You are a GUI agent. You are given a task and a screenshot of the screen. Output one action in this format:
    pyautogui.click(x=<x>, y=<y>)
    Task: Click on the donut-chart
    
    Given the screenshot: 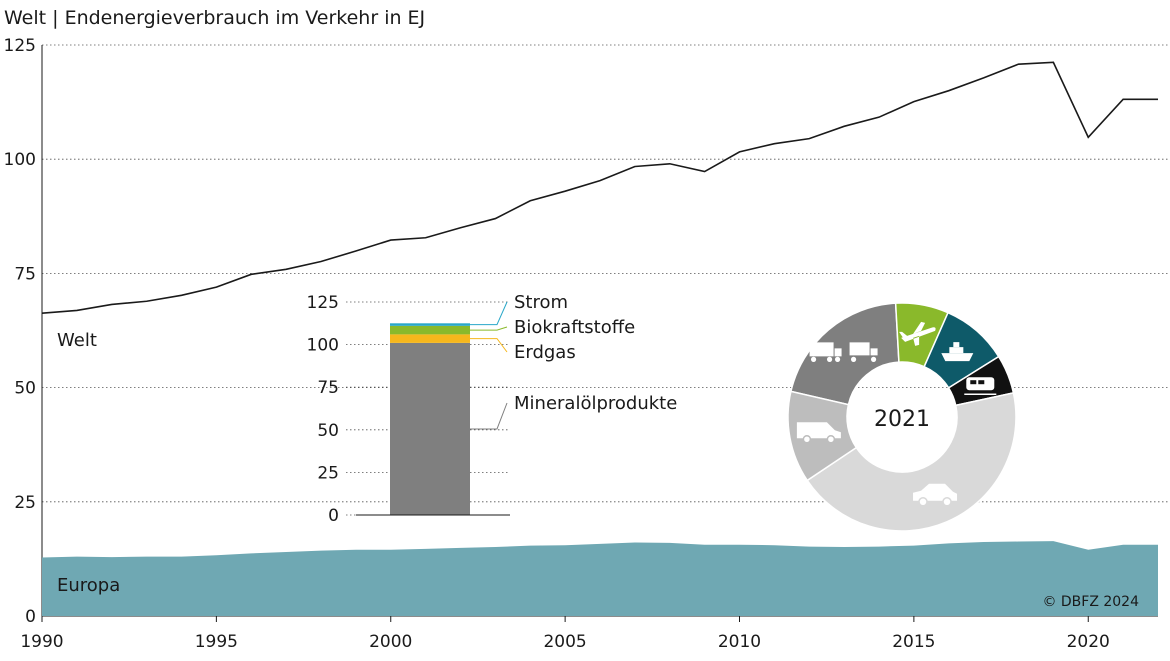 What is the action you would take?
    pyautogui.click(x=902, y=417)
    